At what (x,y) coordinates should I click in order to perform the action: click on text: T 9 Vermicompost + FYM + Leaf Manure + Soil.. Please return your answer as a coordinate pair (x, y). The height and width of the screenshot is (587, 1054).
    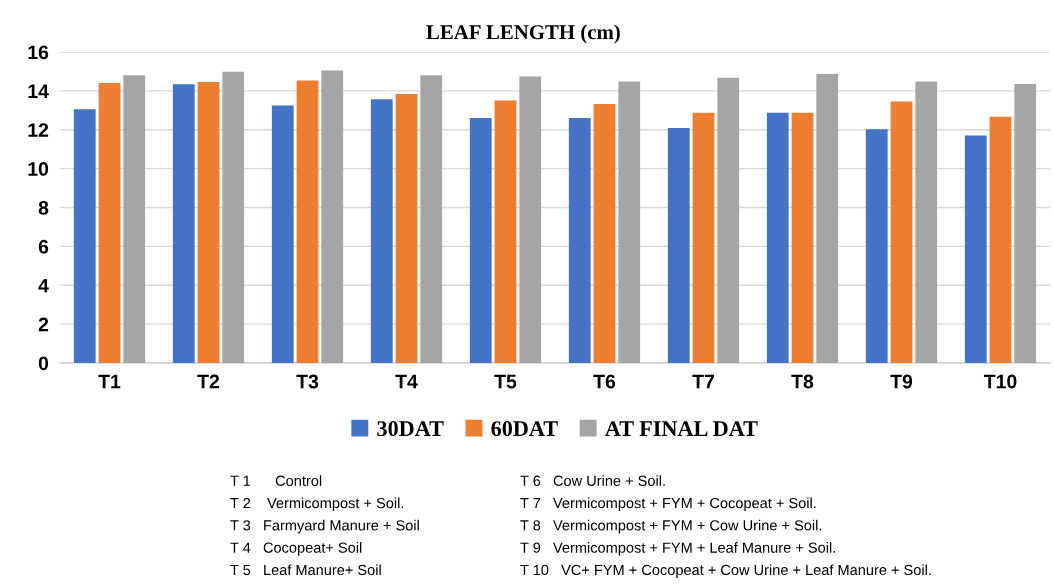
    Looking at the image, I should click on (677, 549).